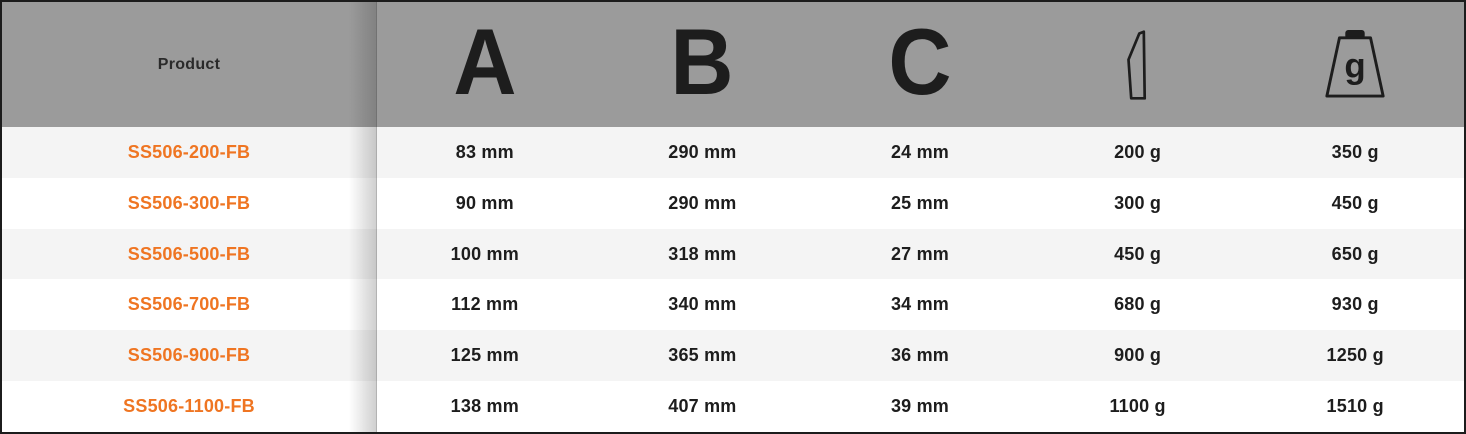 This screenshot has width=1466, height=434. I want to click on product-code-link: SS506-1100-FB, so click(189, 406).